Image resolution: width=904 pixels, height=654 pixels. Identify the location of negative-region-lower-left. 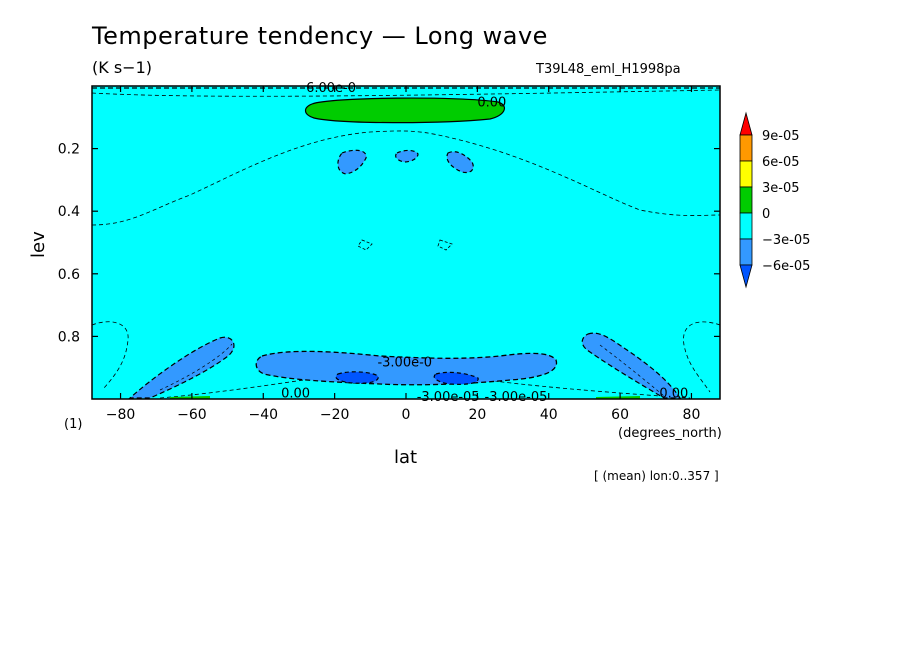
(181, 367).